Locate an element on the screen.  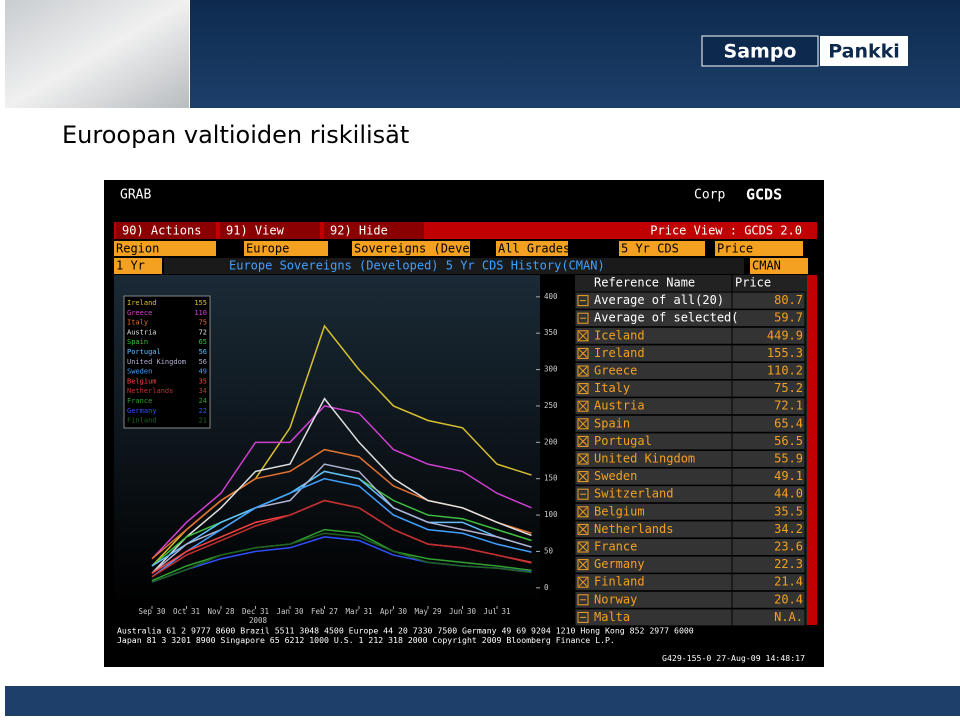
row-name: Average of all(20) is located at coordinates (659, 300).